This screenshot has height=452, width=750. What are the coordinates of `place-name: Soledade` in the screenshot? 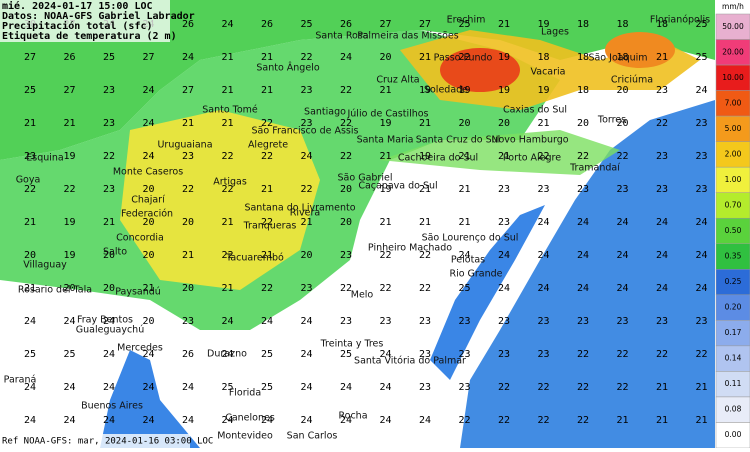 It's located at (446, 90).